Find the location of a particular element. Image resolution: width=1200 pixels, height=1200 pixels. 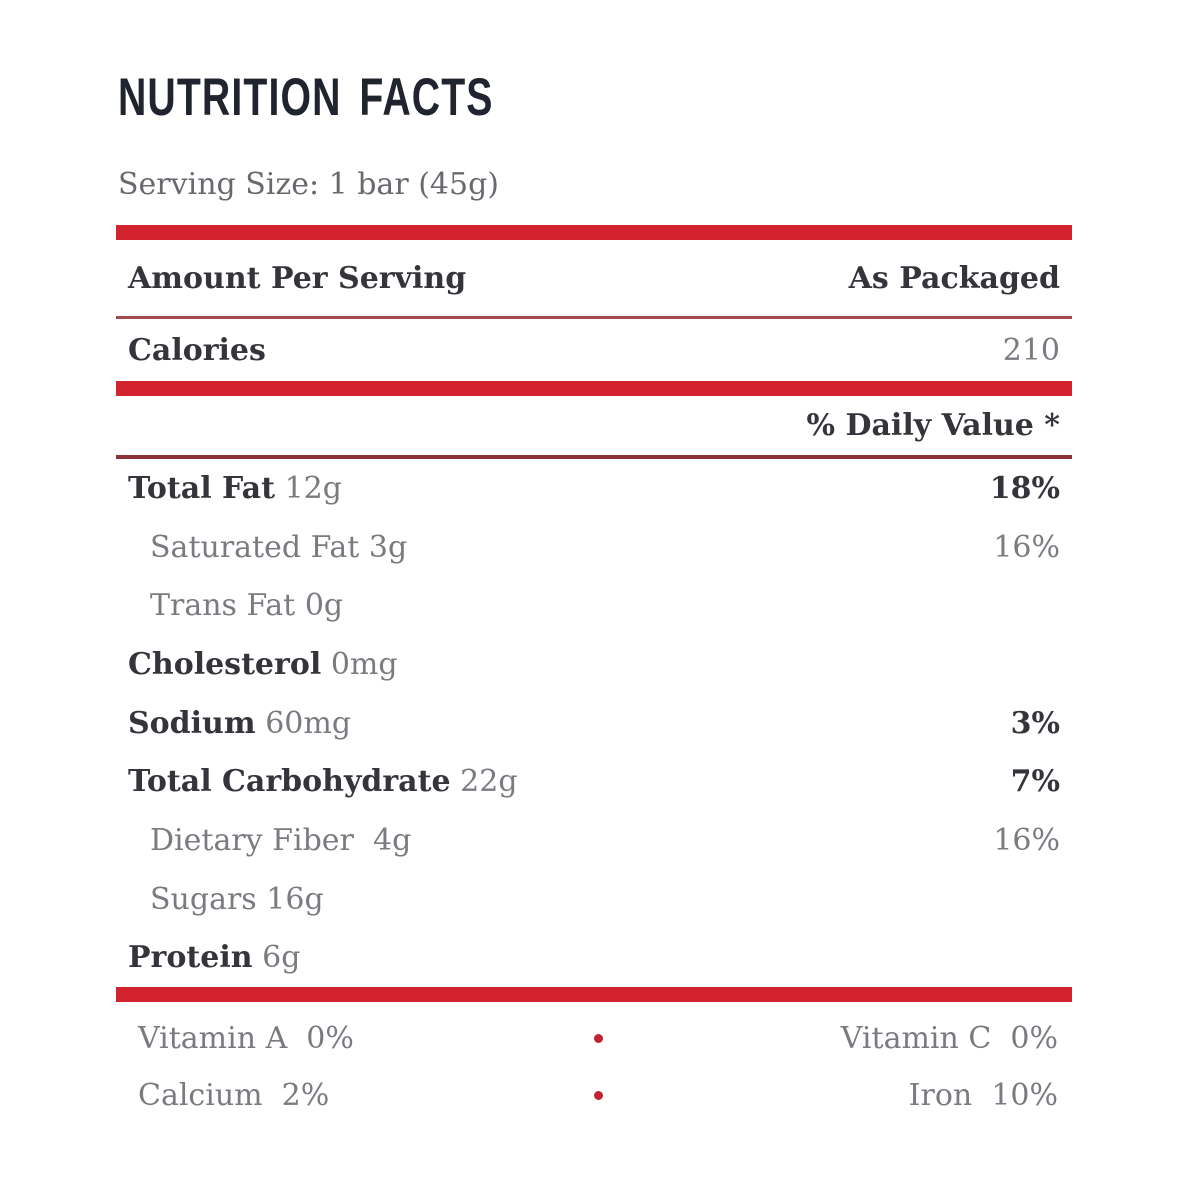

divider-bar-bottom is located at coordinates (594, 994).